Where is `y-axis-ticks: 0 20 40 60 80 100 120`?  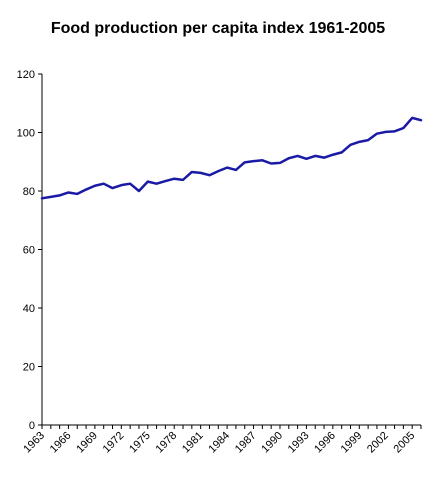
y-axis-ticks: 0 20 40 60 80 100 120 is located at coordinates (29, 250).